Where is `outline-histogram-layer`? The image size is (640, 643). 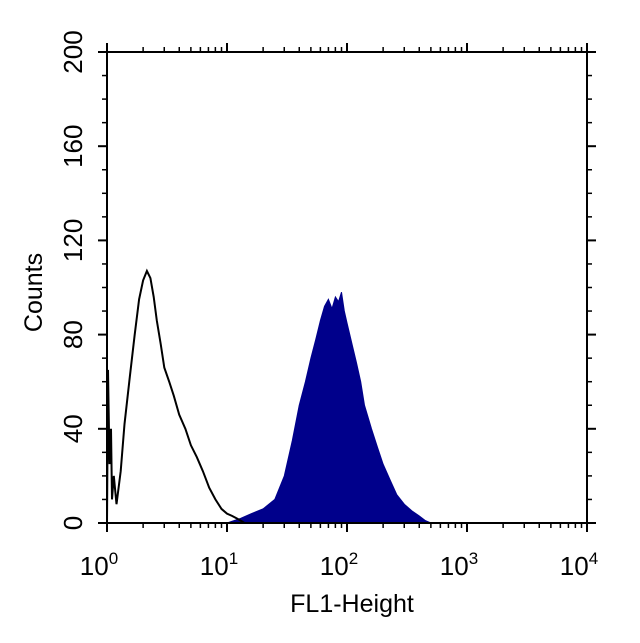
outline-histogram-layer is located at coordinates (176, 396).